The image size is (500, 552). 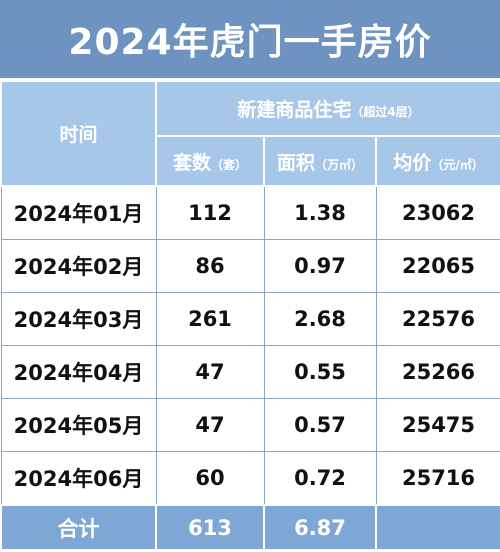 I want to click on value-cell: 86, so click(x=210, y=266).